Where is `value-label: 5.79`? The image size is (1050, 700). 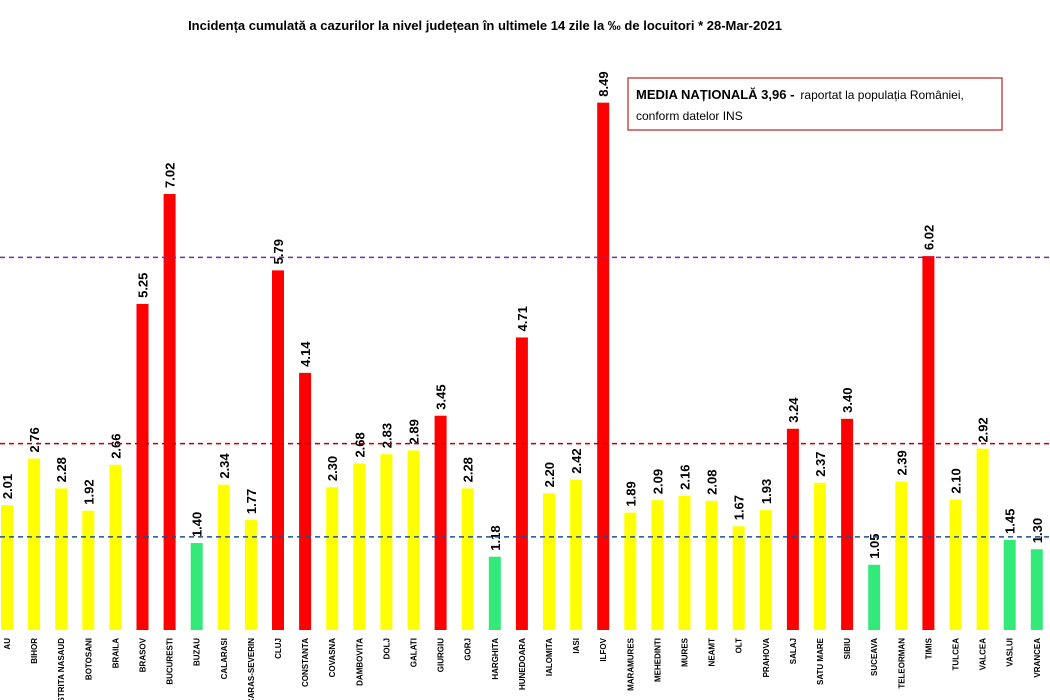
value-label: 5.79 is located at coordinates (278, 251).